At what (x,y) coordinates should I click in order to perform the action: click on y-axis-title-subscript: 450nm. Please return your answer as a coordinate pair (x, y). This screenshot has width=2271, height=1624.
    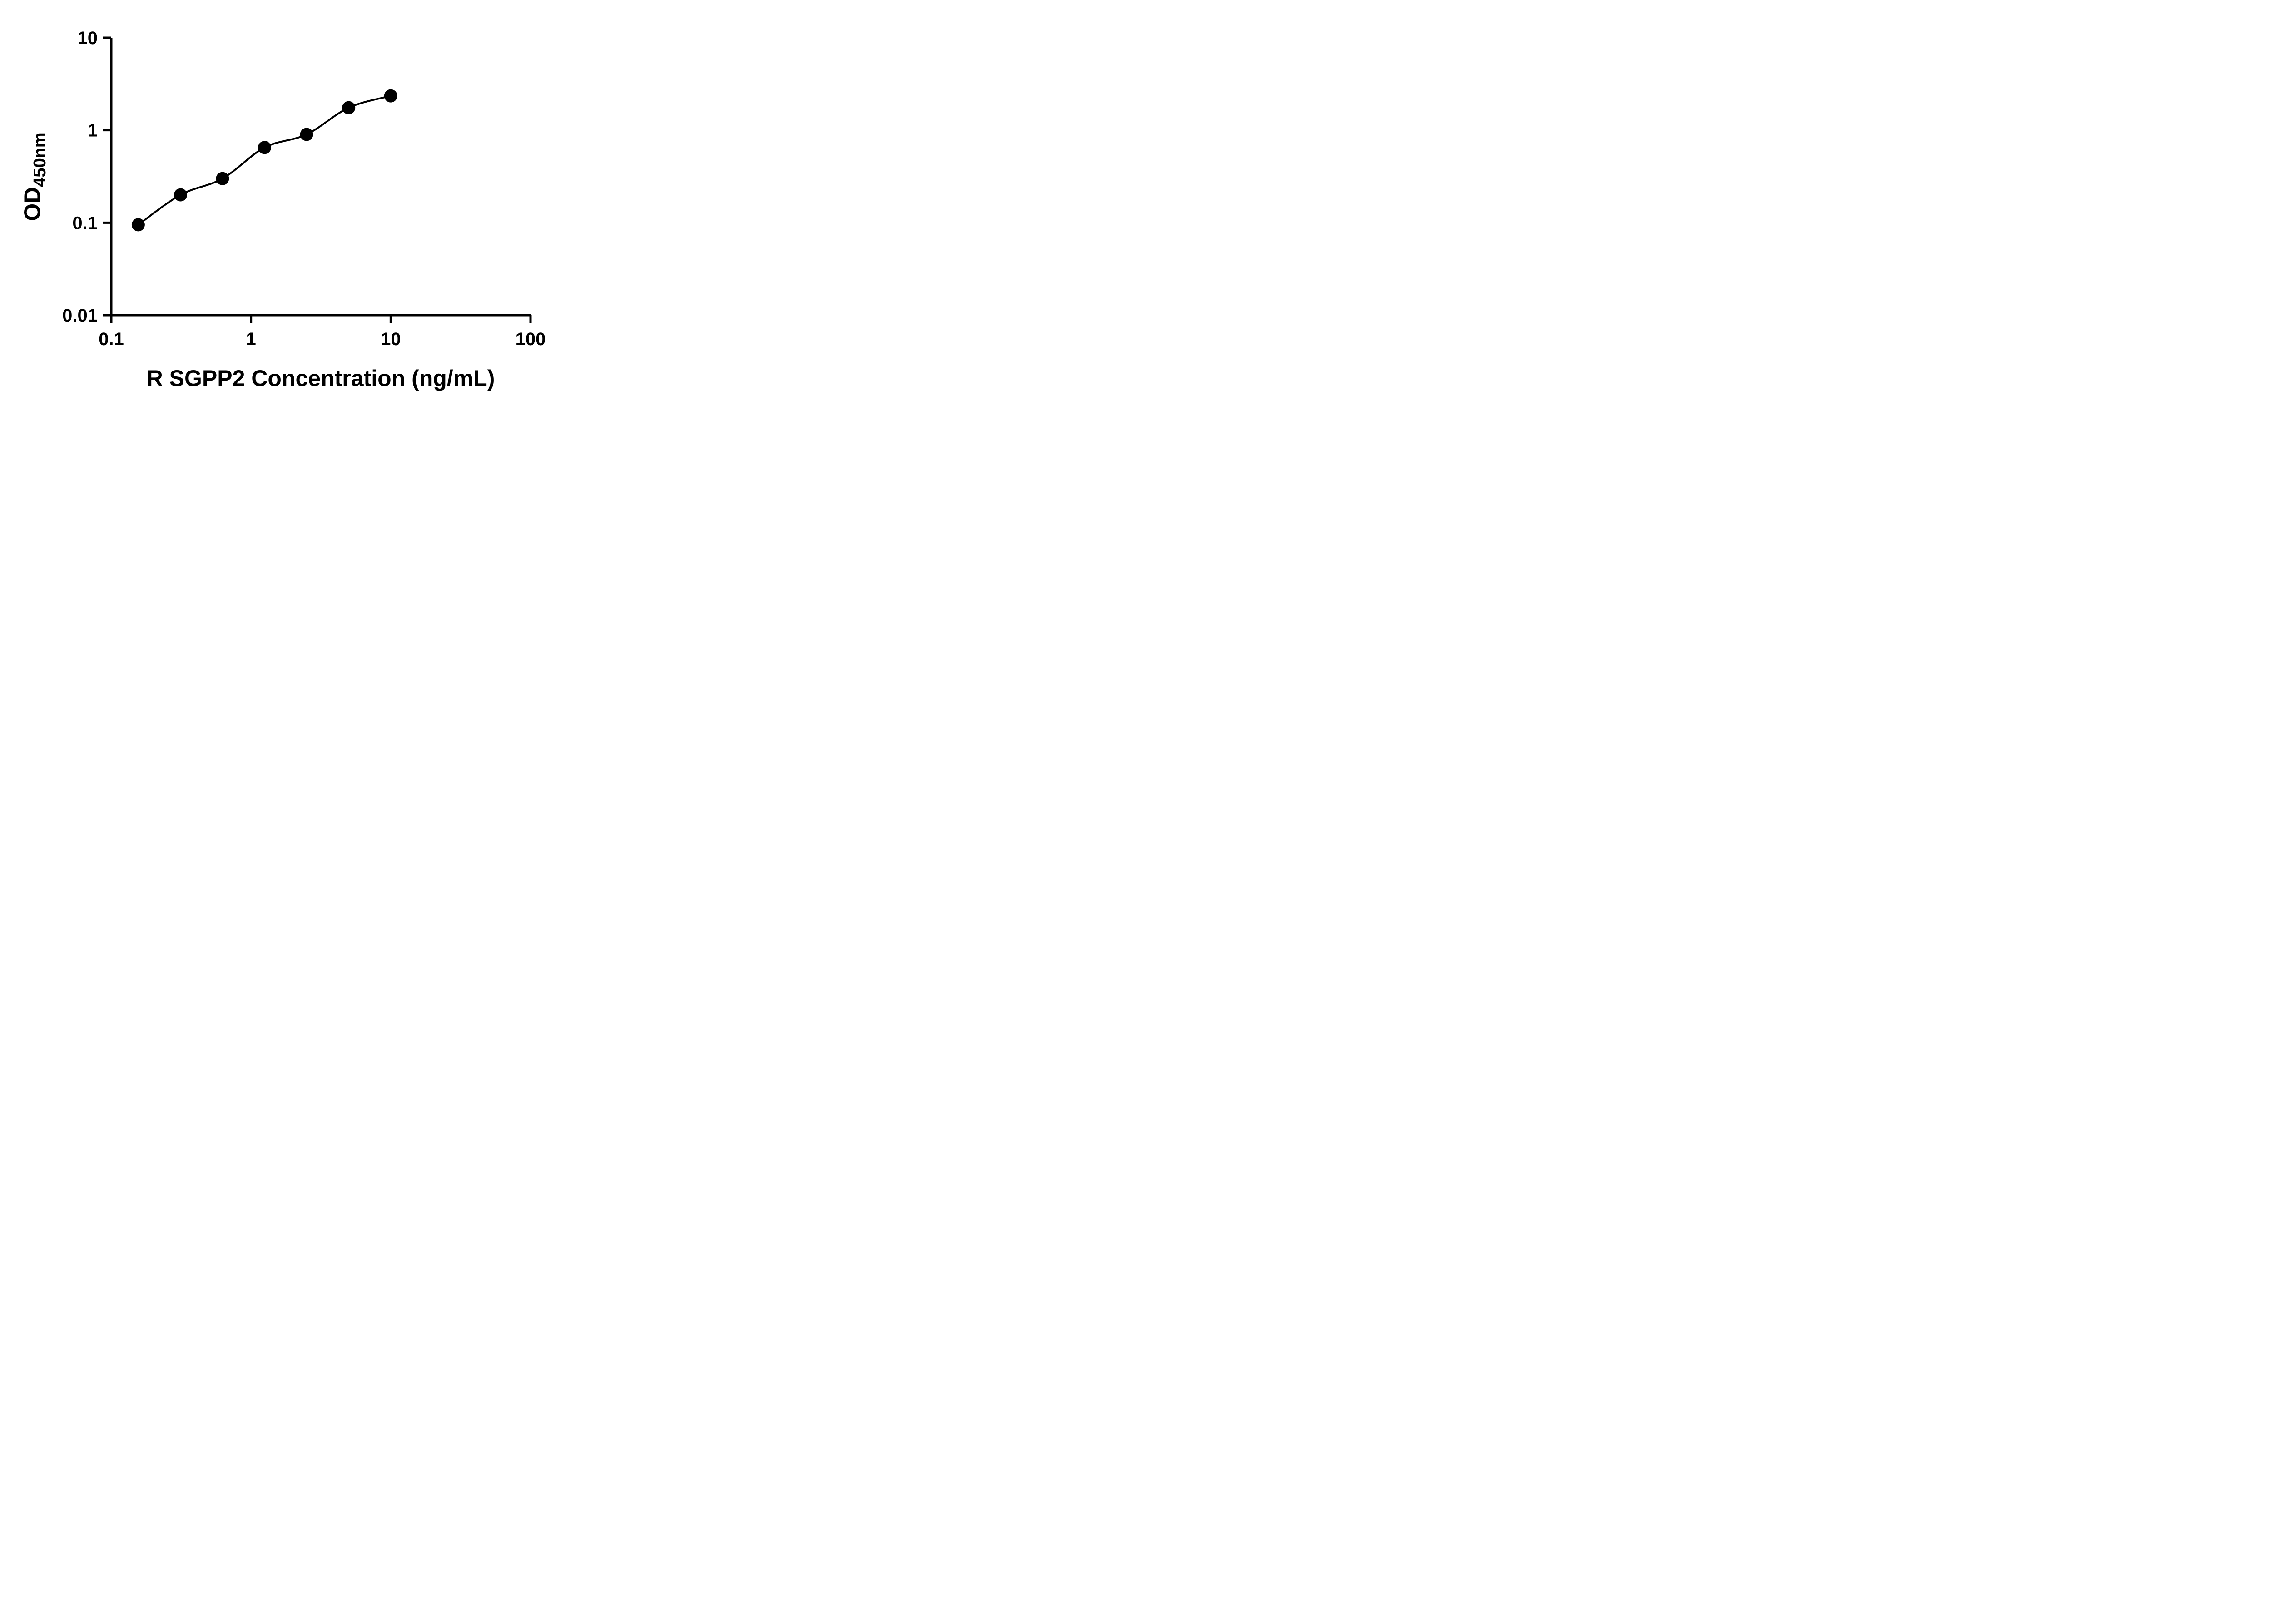
    Looking at the image, I should click on (40, 159).